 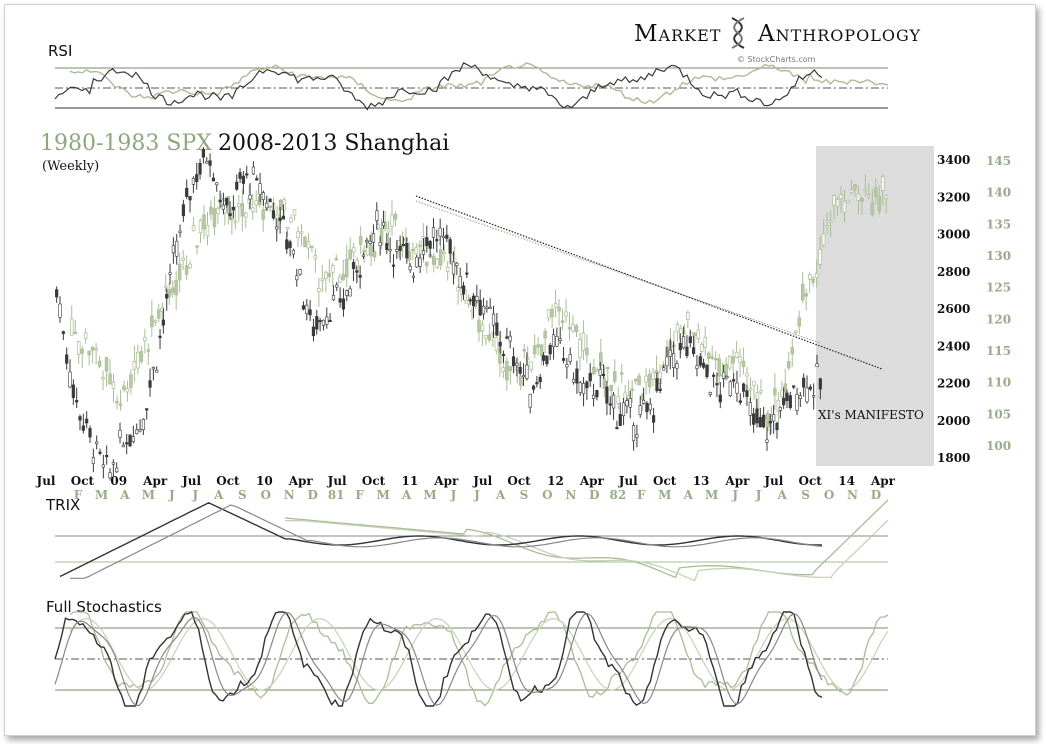 I want to click on x-bottom-tick: A, so click(x=500, y=495).